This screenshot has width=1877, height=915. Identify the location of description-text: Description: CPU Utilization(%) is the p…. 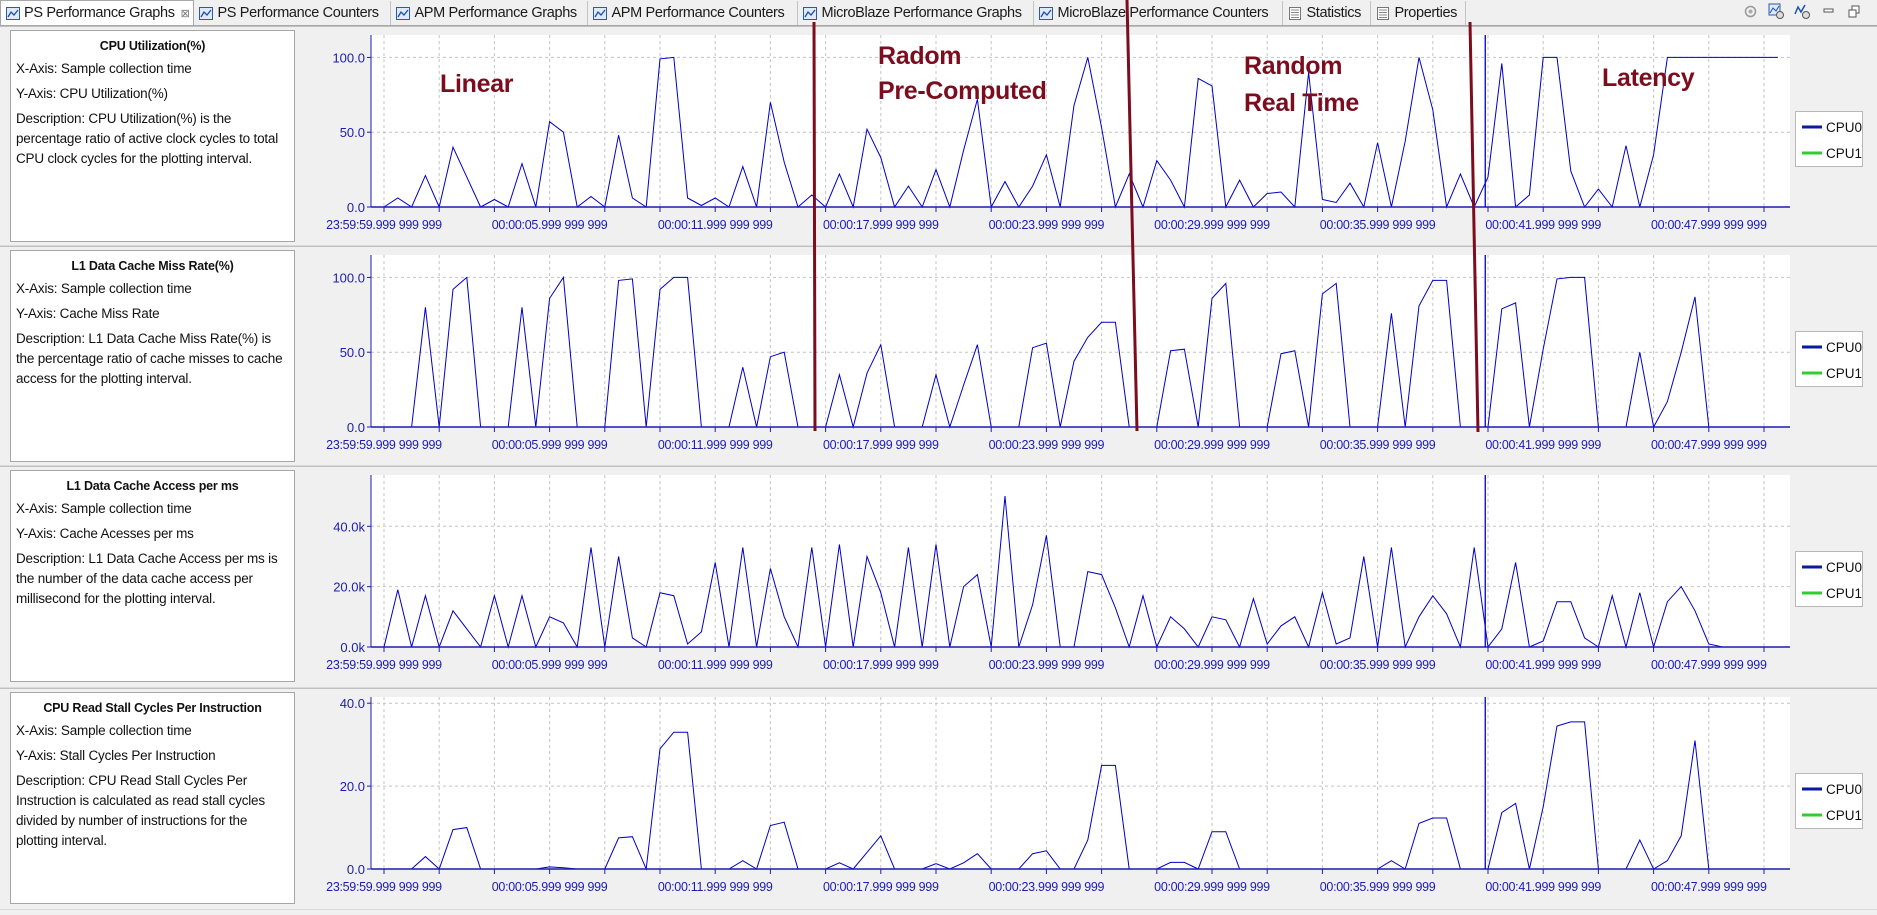
(147, 138).